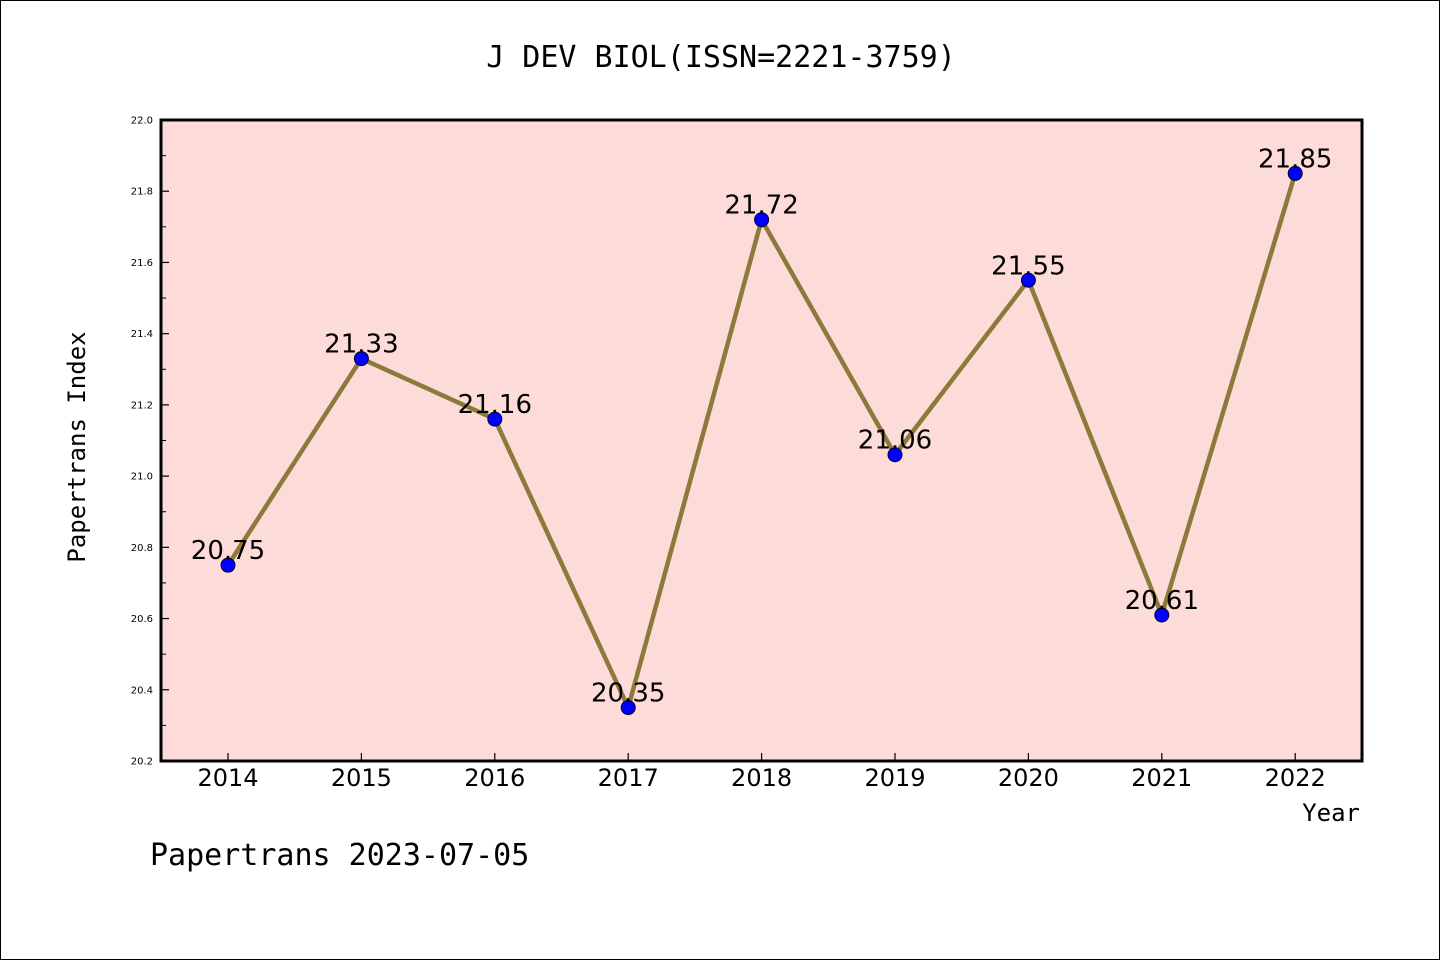 This screenshot has height=960, width=1440. Describe the element at coordinates (761, 206) in the screenshot. I see `data-label: 21.72` at that location.